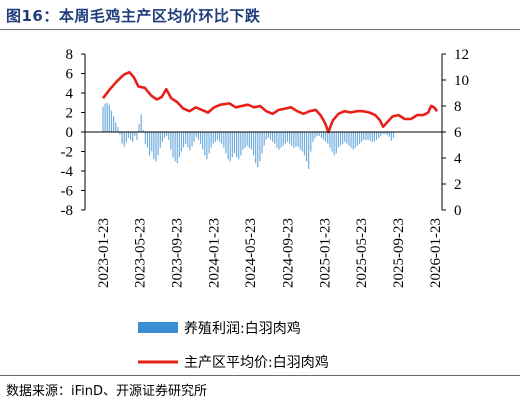 The image size is (520, 404). Describe the element at coordinates (133, 16) in the screenshot. I see `chart-title: 图16：本周毛鸡主产区均价环比下跌` at that location.